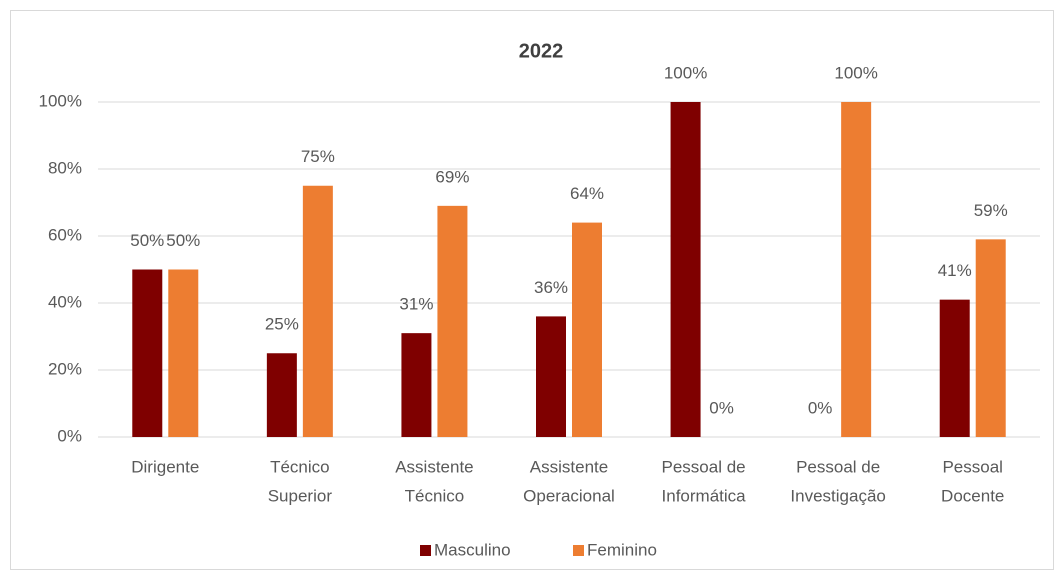 The height and width of the screenshot is (580, 1064). I want to click on legend-label: Masculino, so click(472, 549).